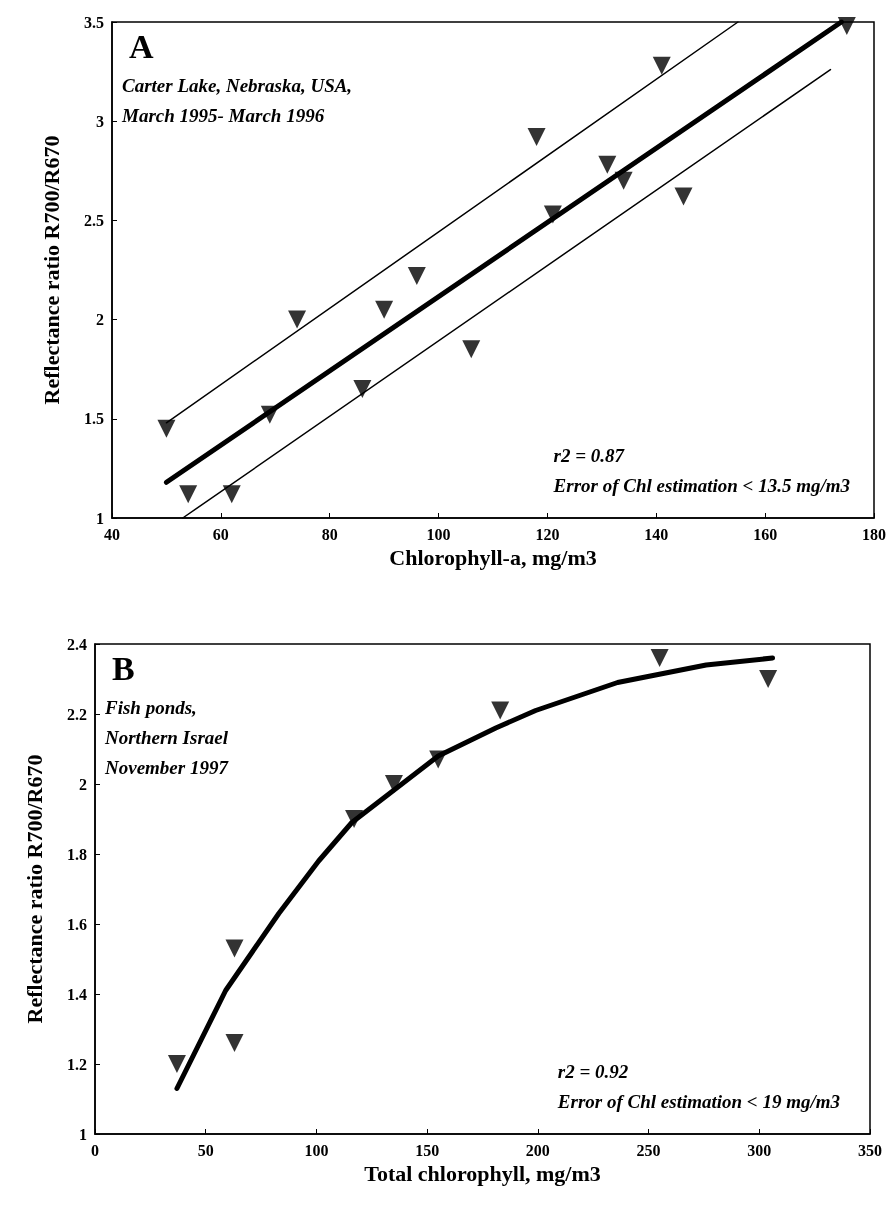 This screenshot has height=1211, width=889. I want to click on annotation: r2 = 0.87 Error of Chl estimation < 13.5 mg/m3, so click(701, 470).